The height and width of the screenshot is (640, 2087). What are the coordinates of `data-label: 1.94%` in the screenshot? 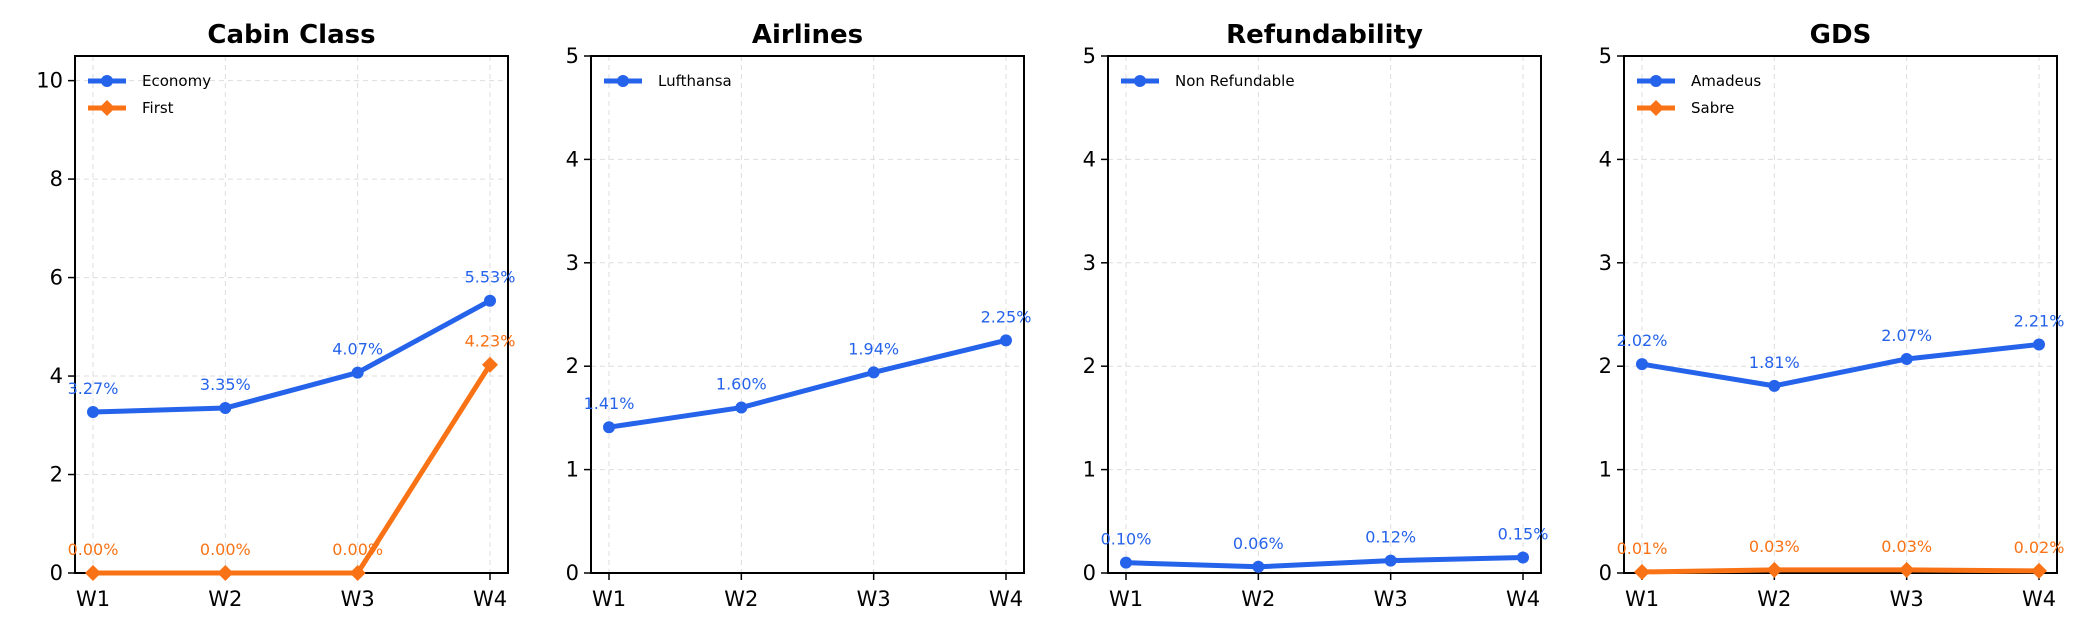 It's located at (873, 348).